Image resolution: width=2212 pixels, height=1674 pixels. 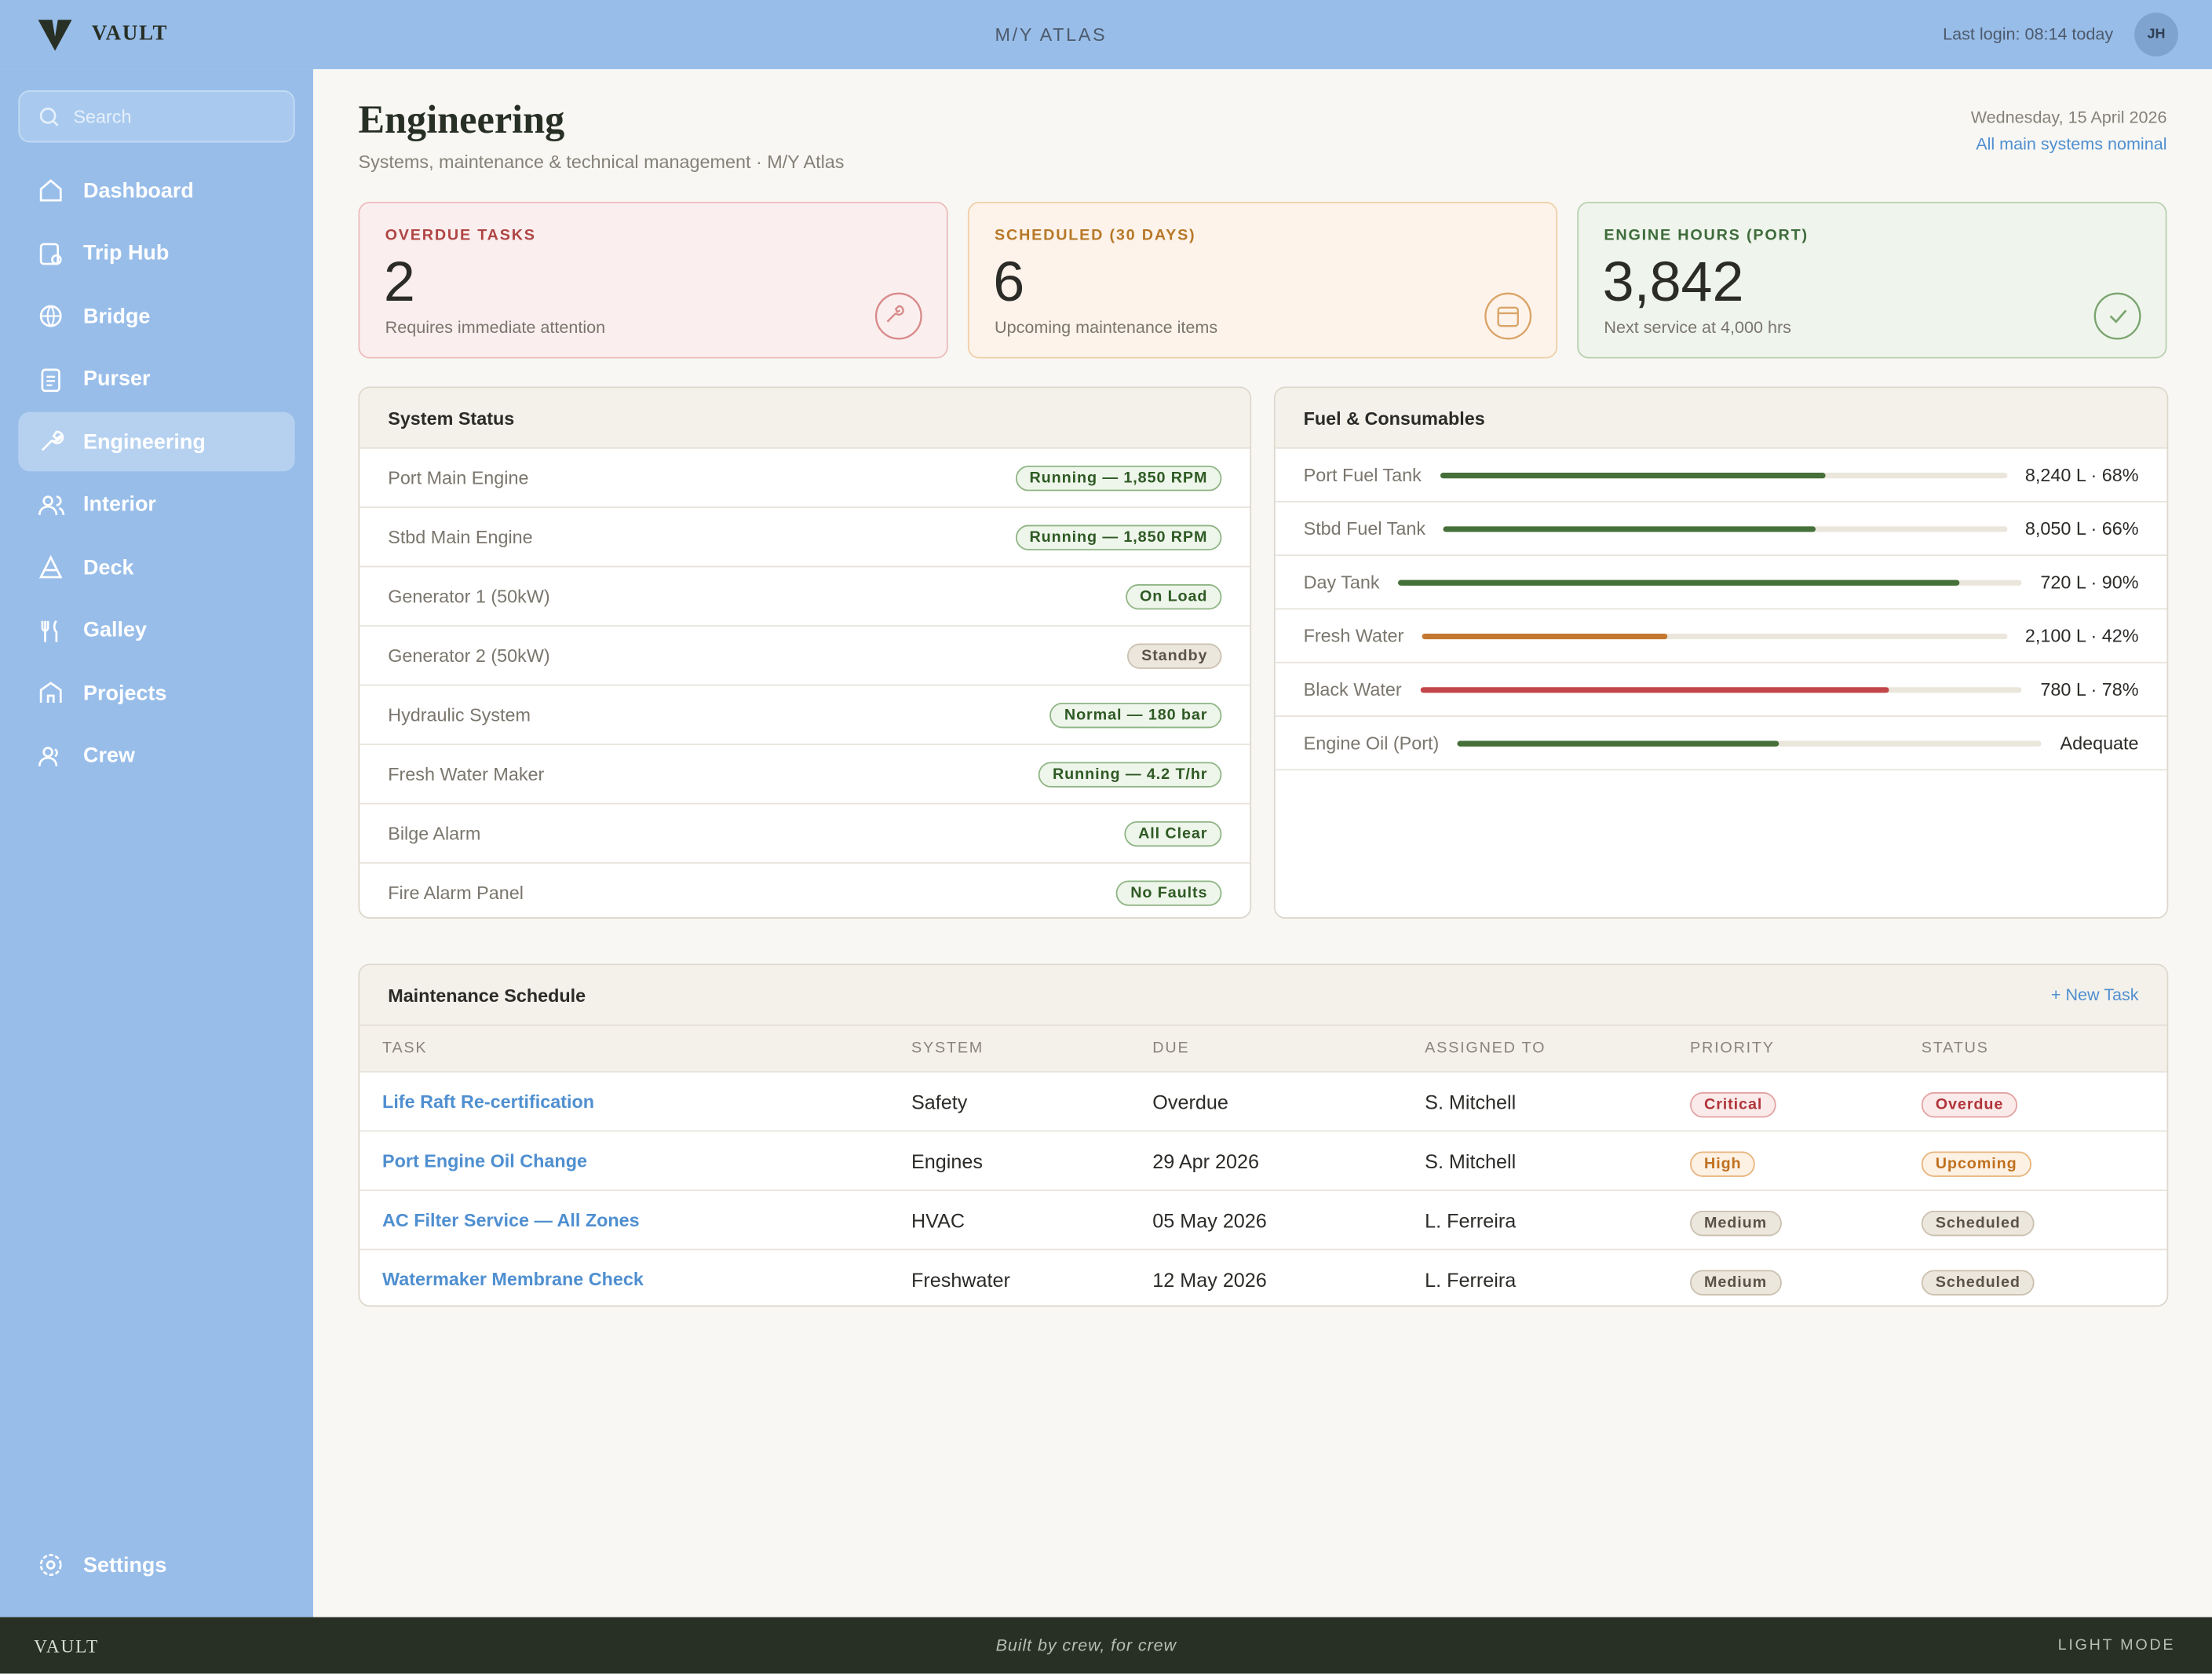 What do you see at coordinates (1135, 715) in the screenshot?
I see `status-pill: Normal — 180 bar` at bounding box center [1135, 715].